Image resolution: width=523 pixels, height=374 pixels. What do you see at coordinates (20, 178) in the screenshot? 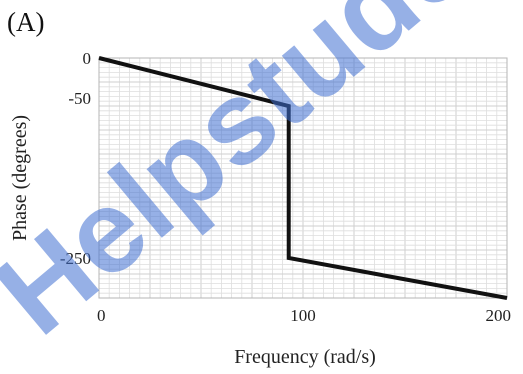
I see `y-axis-label: Phase (degrees)` at bounding box center [20, 178].